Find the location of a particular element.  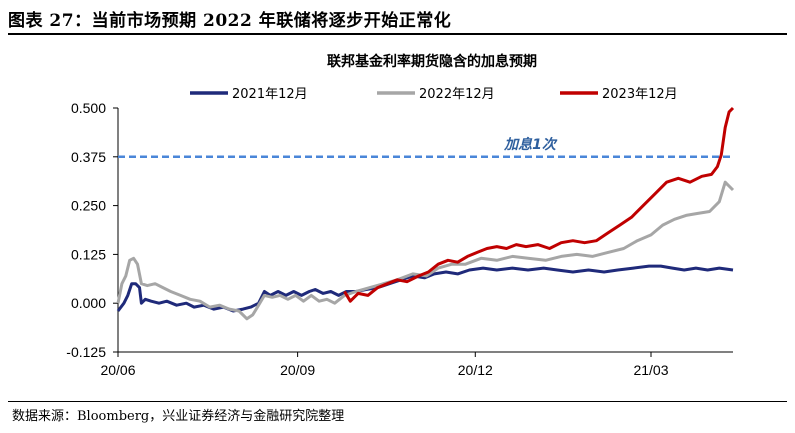

y-tick-label: -0.125 is located at coordinates (86, 352).